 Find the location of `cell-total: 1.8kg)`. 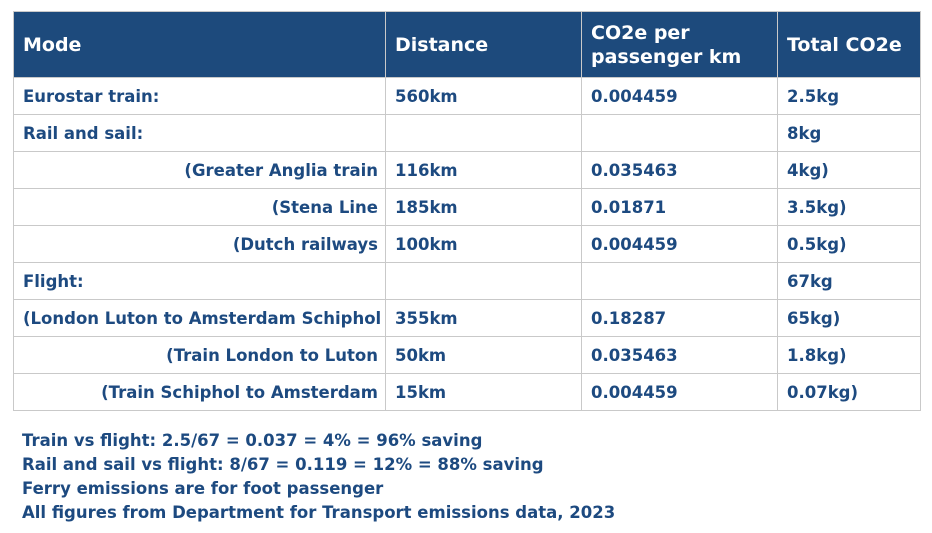

cell-total: 1.8kg) is located at coordinates (849, 355).